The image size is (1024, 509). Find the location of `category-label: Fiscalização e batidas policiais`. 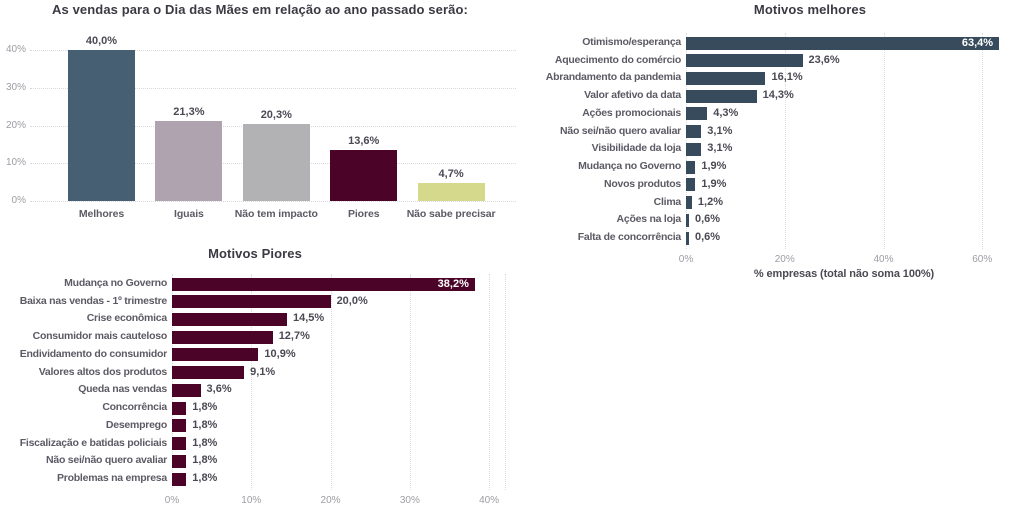

category-label: Fiscalização e batidas policiais is located at coordinates (93, 442).